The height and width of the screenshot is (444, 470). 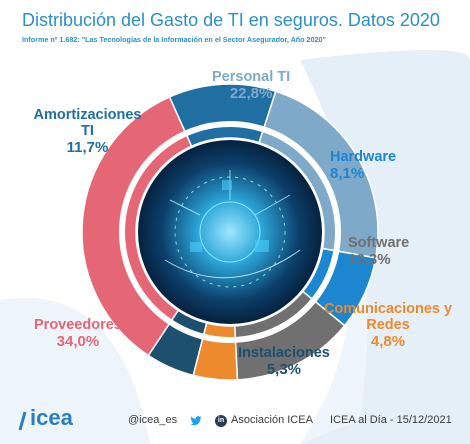 I want to click on icea-logo-mark, so click(x=22, y=421).